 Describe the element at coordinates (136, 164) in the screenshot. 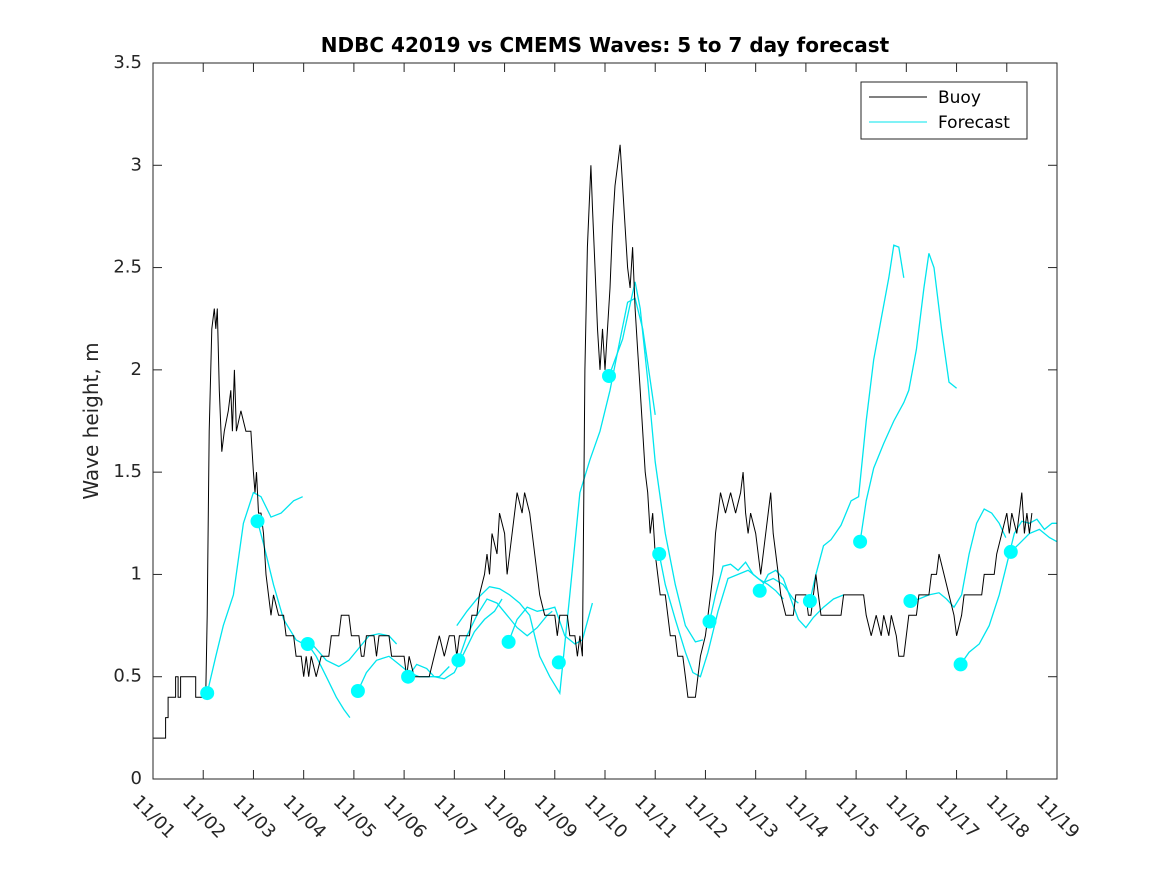

I see `y-tick-label-6: 3` at that location.